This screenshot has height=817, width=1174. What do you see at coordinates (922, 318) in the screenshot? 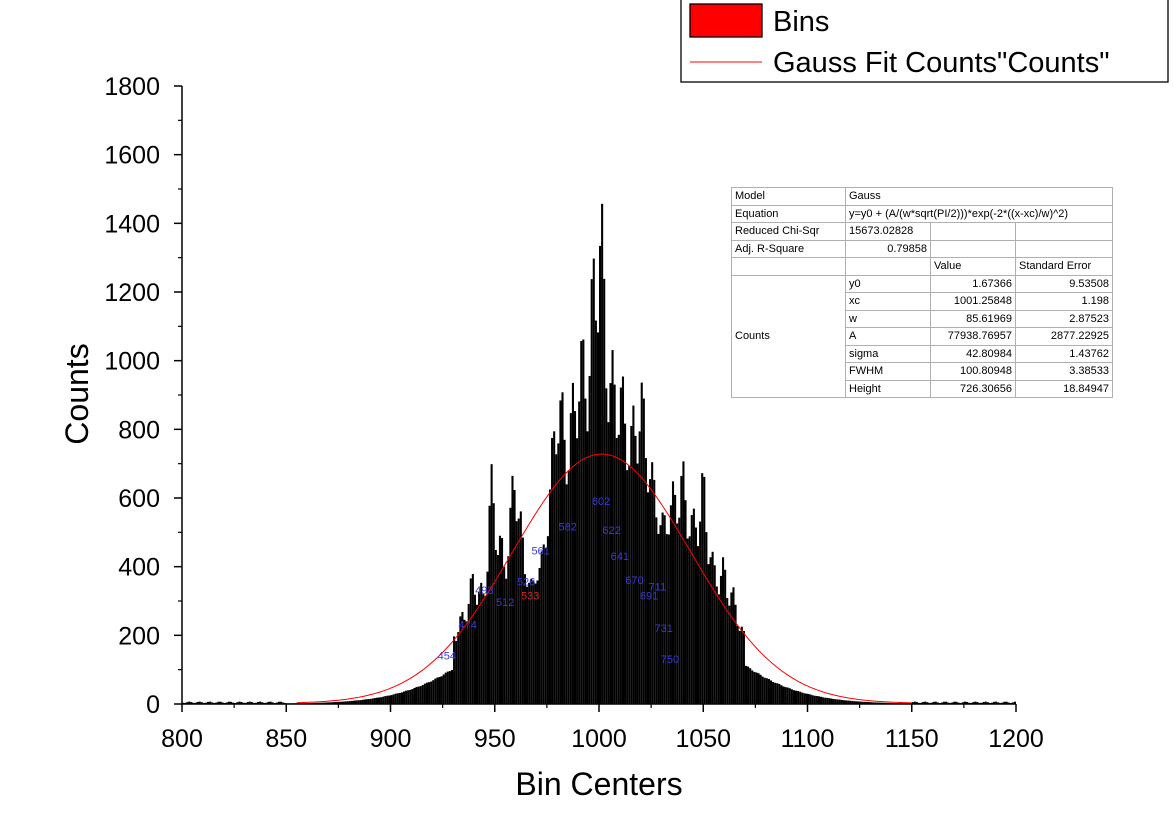
I see `param-row: w 85.61969 2.87523` at bounding box center [922, 318].